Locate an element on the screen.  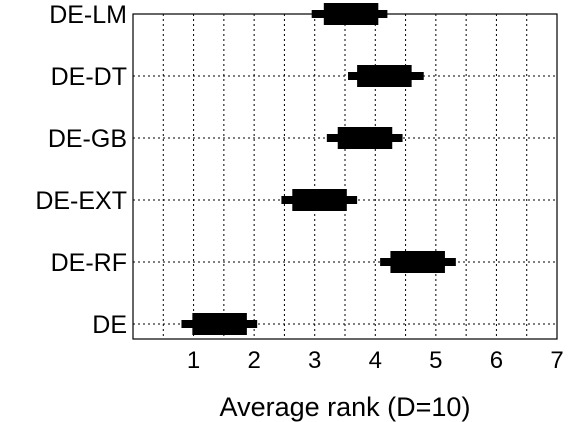
category-label: DE-DT is located at coordinates (89, 77).